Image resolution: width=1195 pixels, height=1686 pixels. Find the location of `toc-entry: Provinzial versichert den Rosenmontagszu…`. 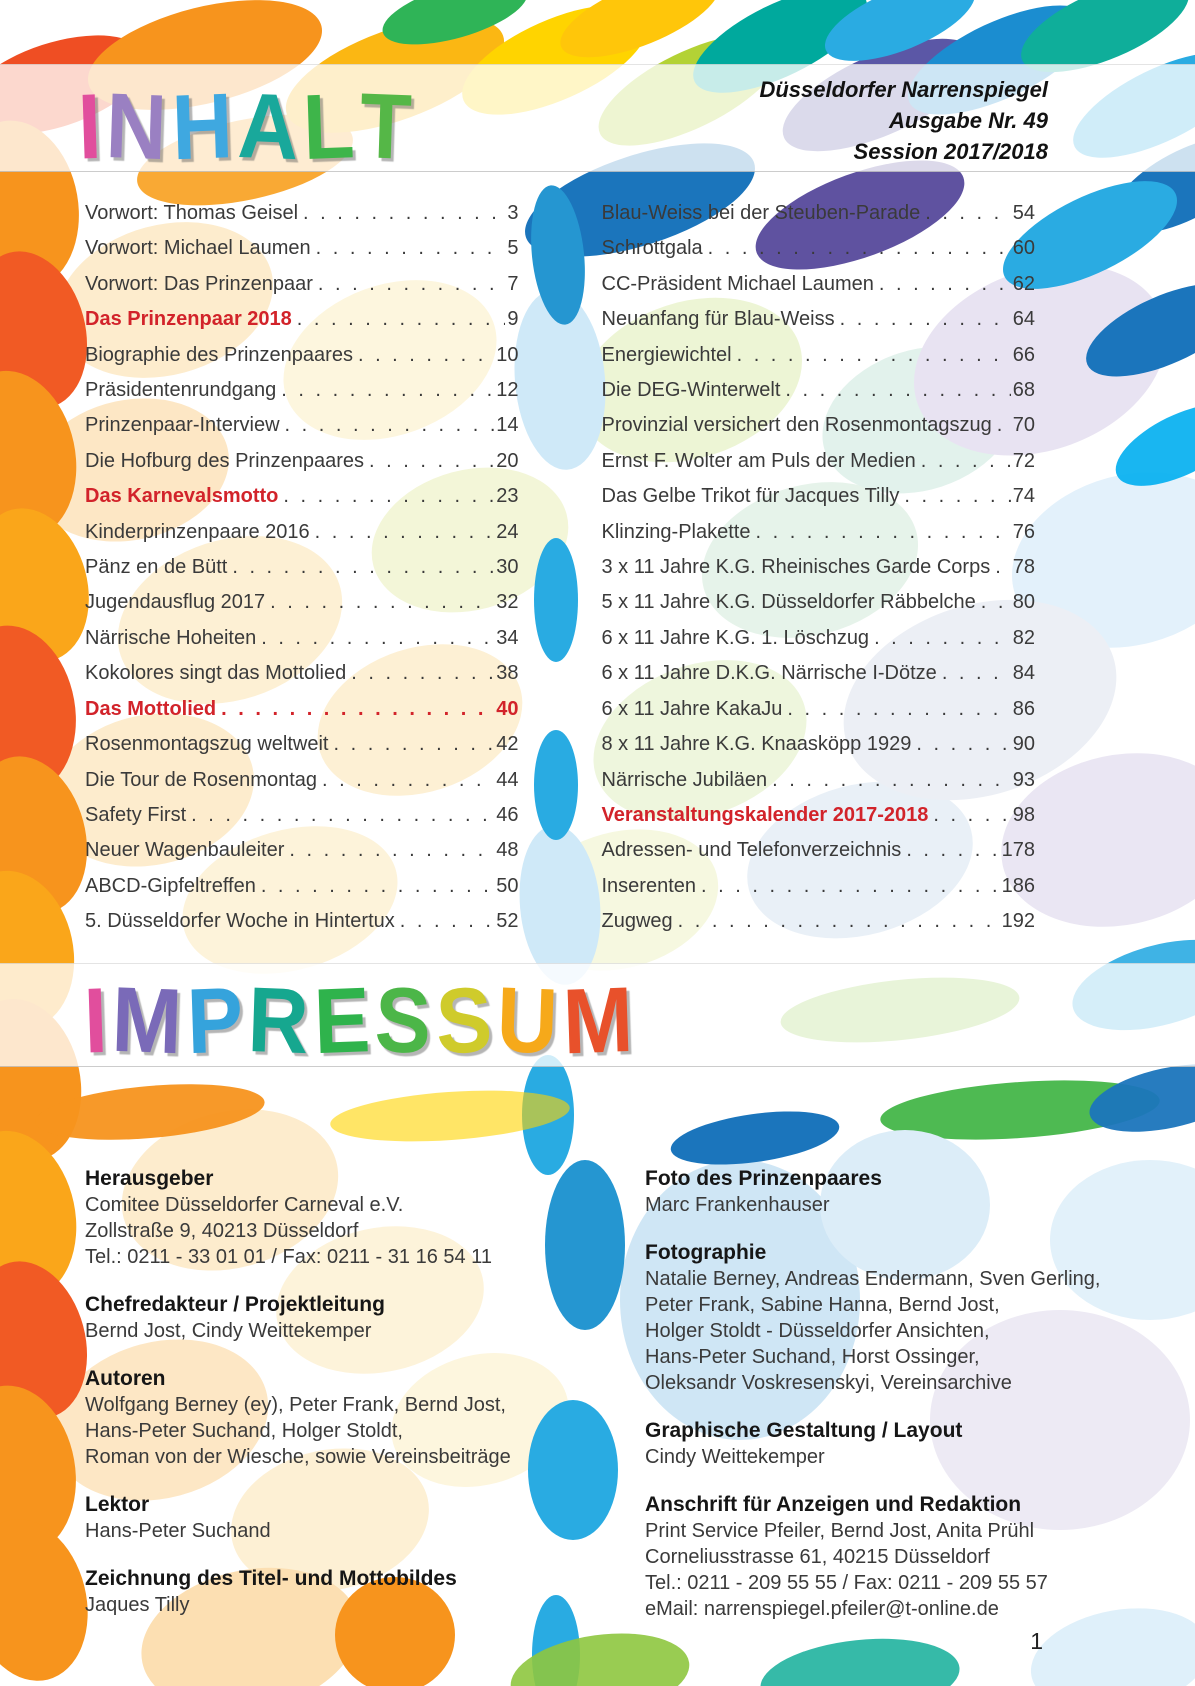

toc-entry: Provinzial versichert den Rosenmontagszu… is located at coordinates (819, 425).